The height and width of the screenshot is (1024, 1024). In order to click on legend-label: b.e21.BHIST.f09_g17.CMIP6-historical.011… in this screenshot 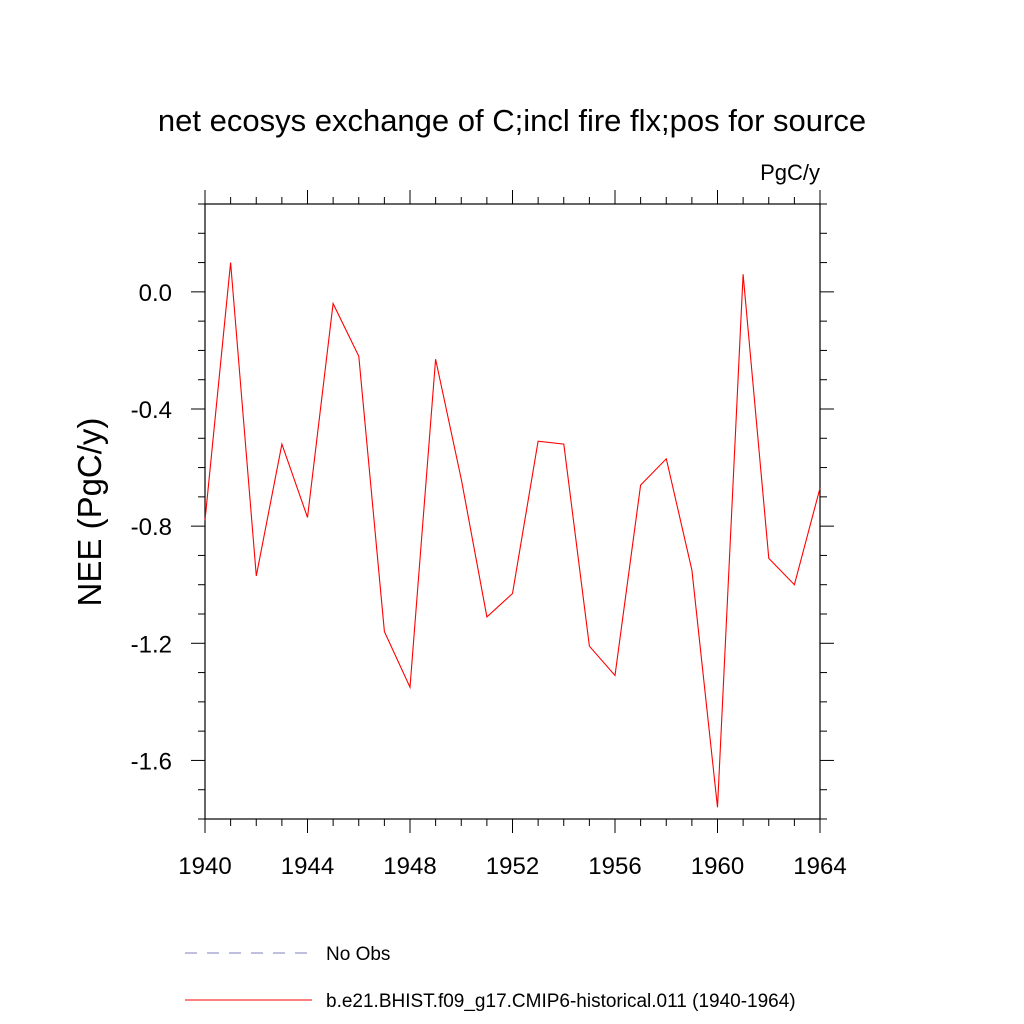, I will do `click(561, 1001)`.